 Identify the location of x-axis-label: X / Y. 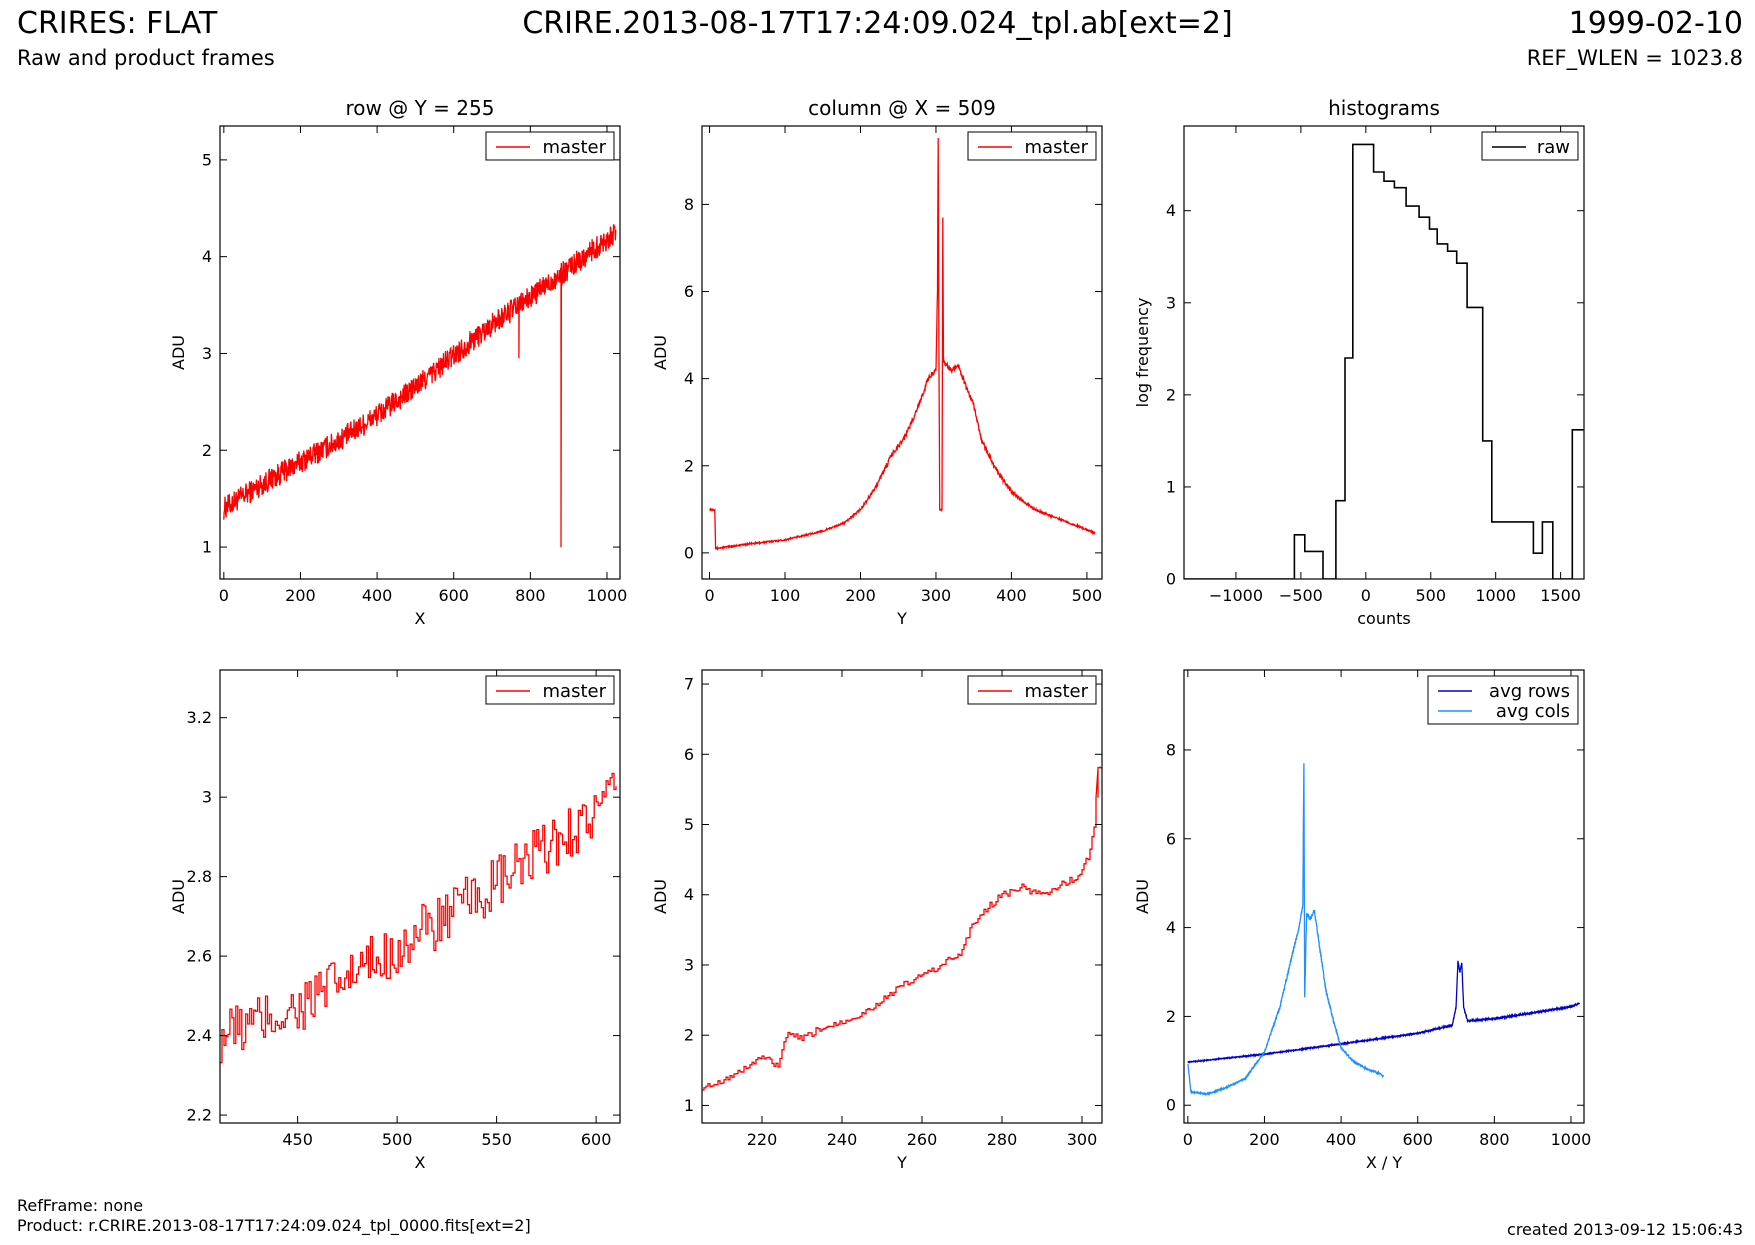
(1384, 1162).